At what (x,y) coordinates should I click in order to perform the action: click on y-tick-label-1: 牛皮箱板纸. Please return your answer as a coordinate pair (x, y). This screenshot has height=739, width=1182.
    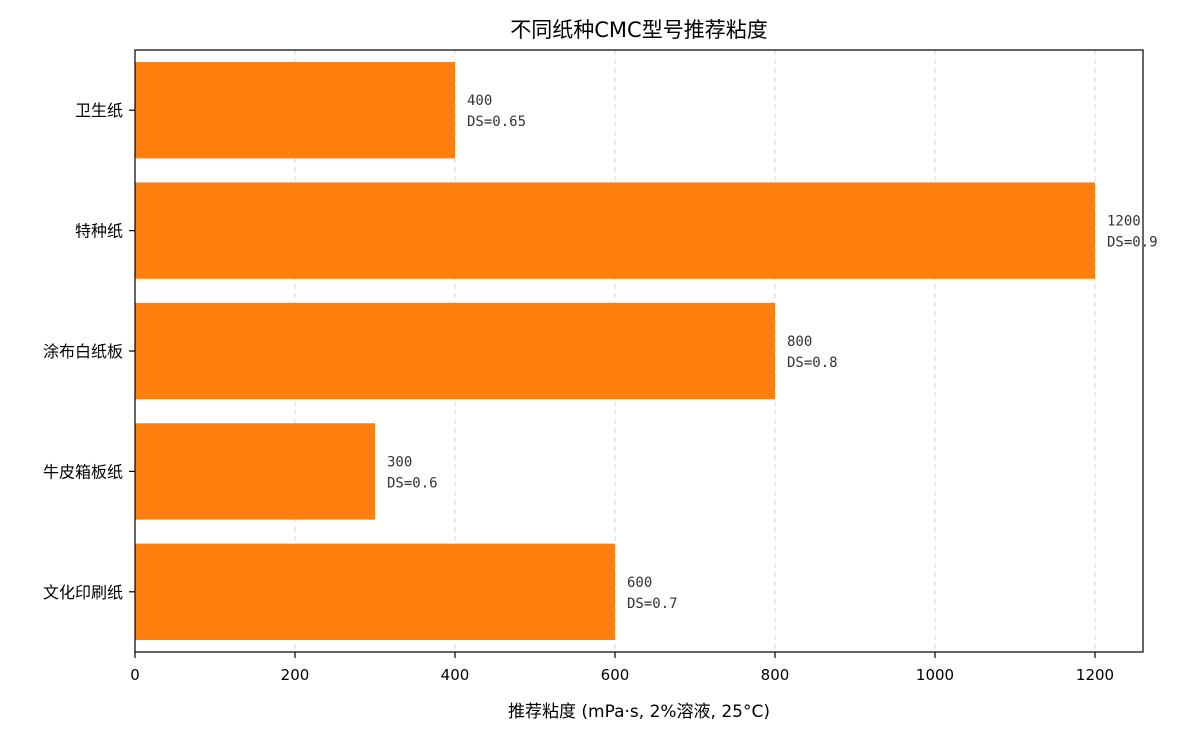
    Looking at the image, I should click on (83, 471).